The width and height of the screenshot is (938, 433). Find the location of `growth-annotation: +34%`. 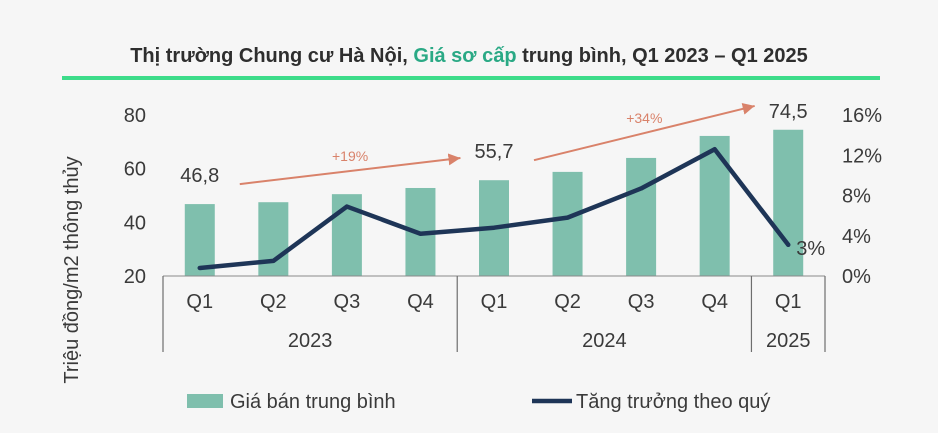

growth-annotation: +34% is located at coordinates (644, 118).